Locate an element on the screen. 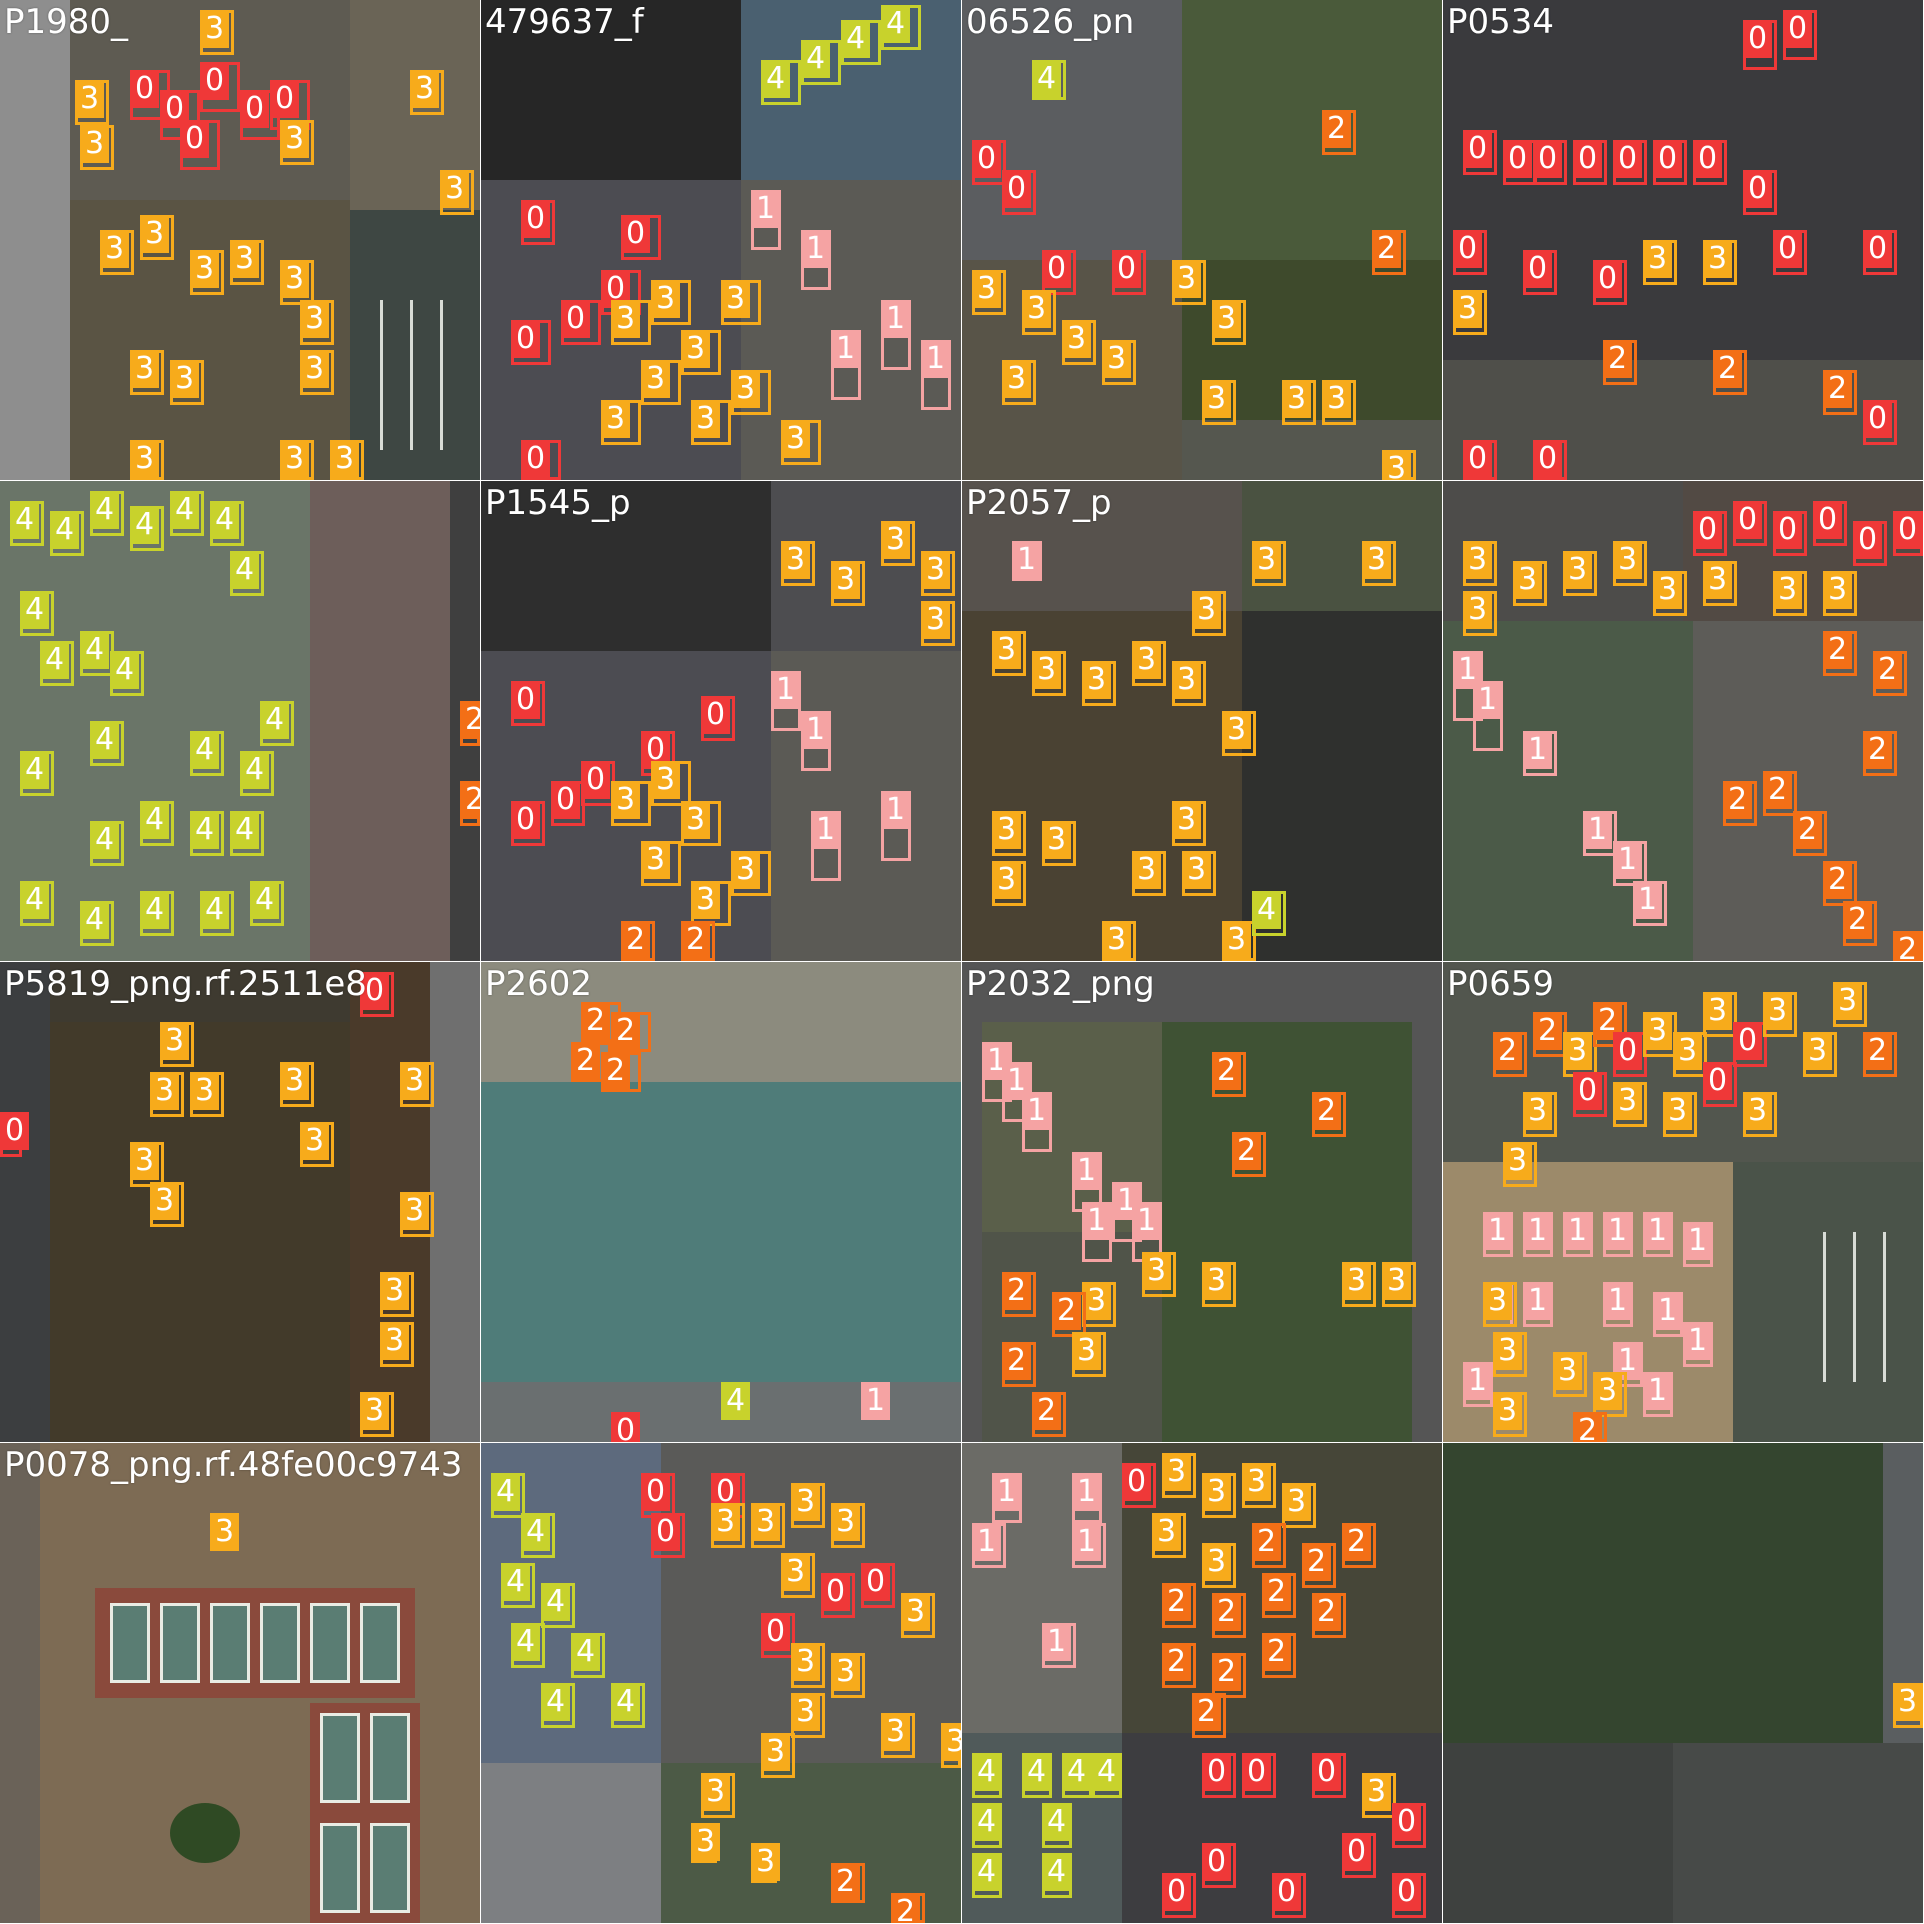 This screenshot has height=1924, width=1924. tree-canopy is located at coordinates (205, 1833).